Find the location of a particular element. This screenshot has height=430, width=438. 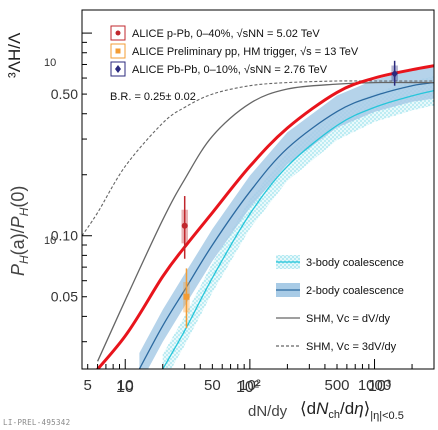

legend-marker-circle is located at coordinates (118, 33).